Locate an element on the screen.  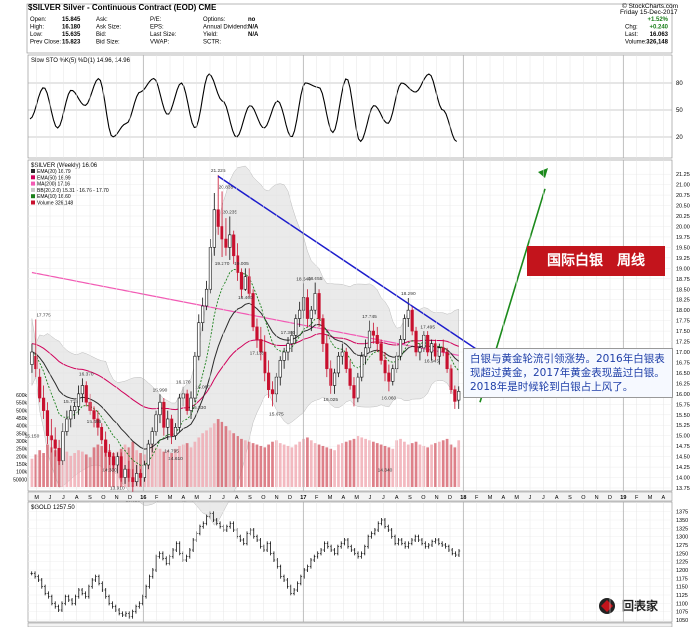
price-annotation: 16.060 is located at coordinates (202, 387).